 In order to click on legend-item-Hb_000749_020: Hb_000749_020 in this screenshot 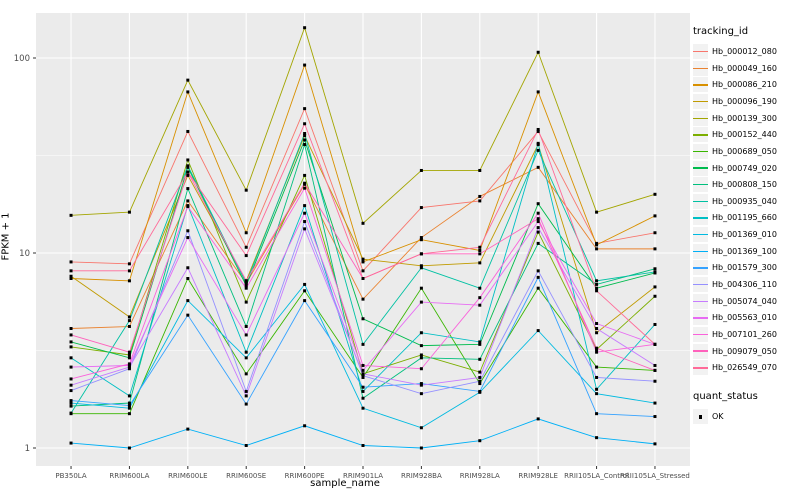, I will do `click(746, 168)`.